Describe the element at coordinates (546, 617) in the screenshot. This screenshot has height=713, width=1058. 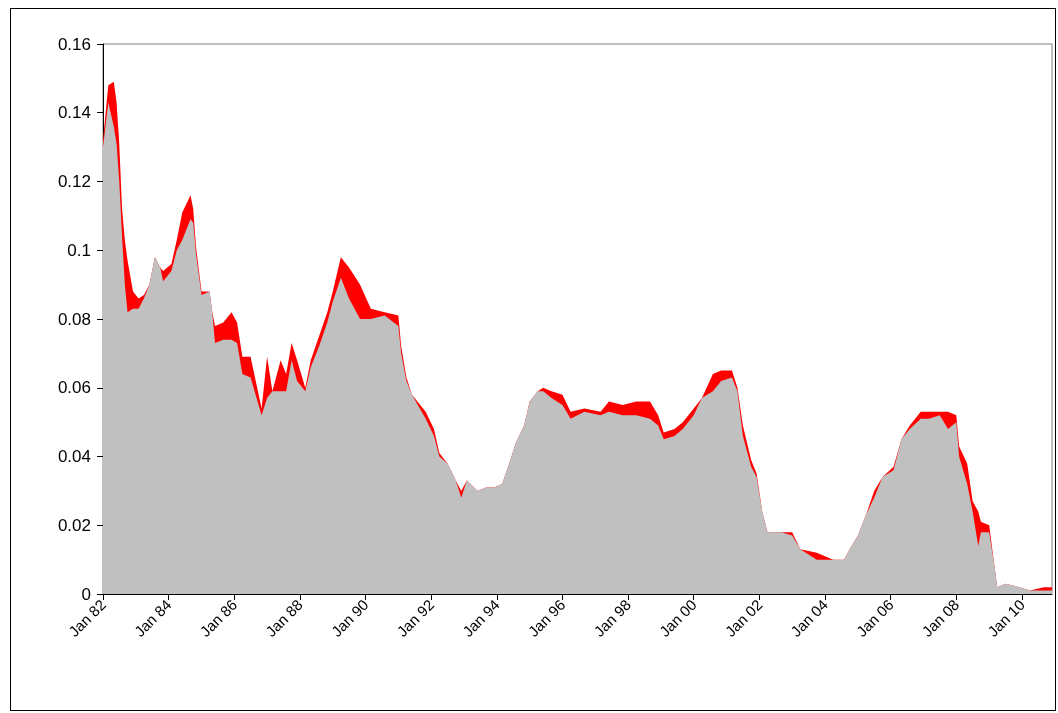
I see `x-tick-label: Jan 96` at that location.